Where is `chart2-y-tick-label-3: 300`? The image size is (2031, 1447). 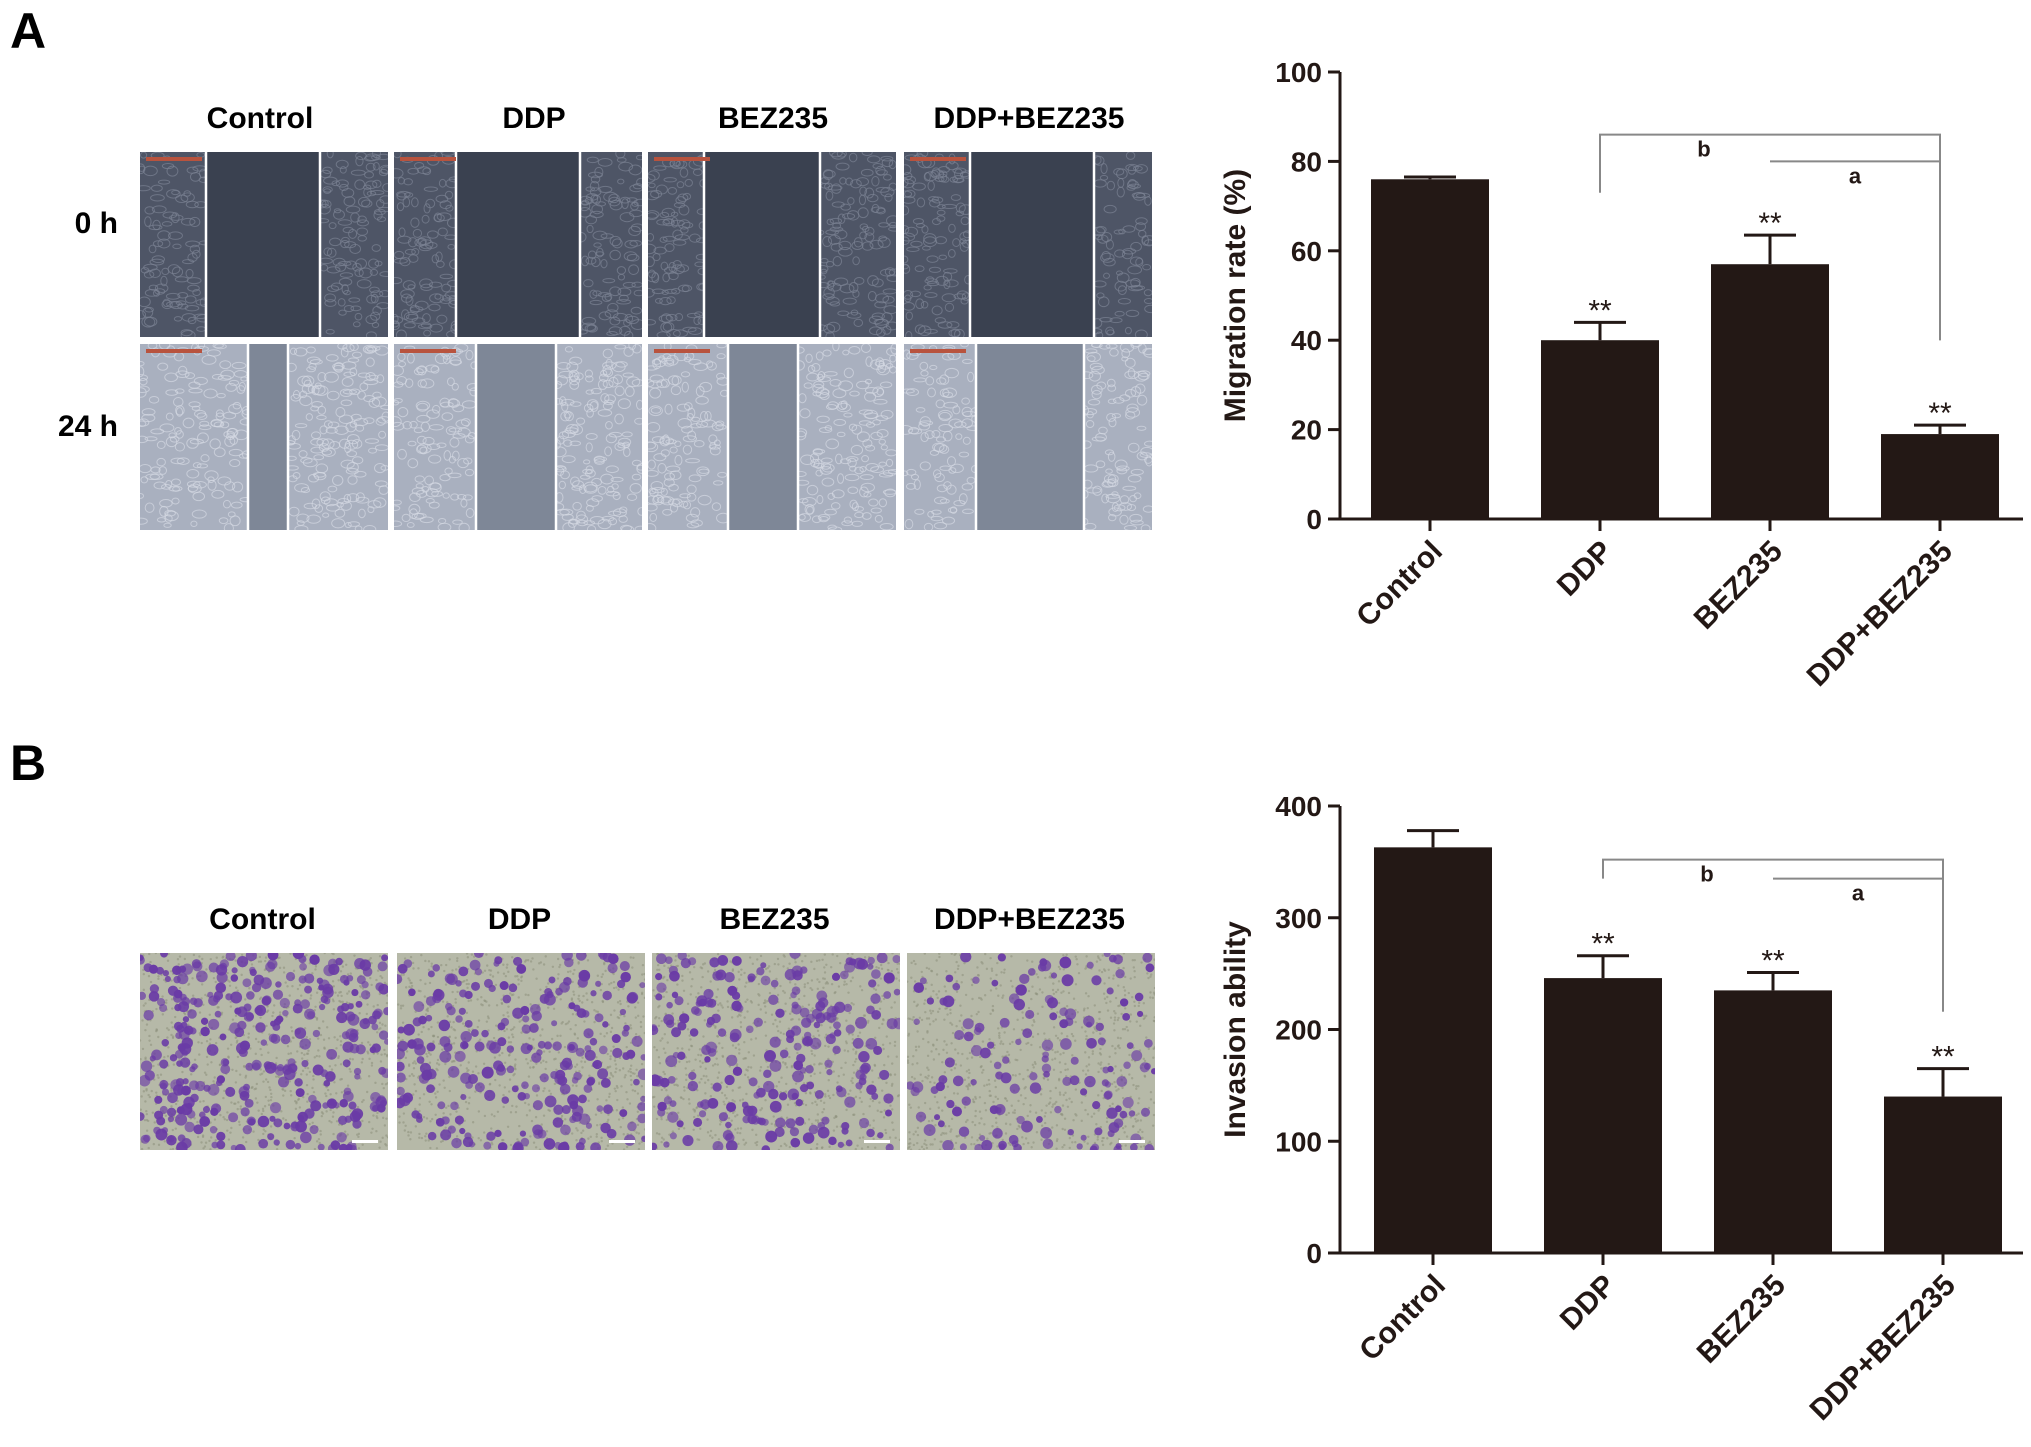 chart2-y-tick-label-3: 300 is located at coordinates (1298, 918).